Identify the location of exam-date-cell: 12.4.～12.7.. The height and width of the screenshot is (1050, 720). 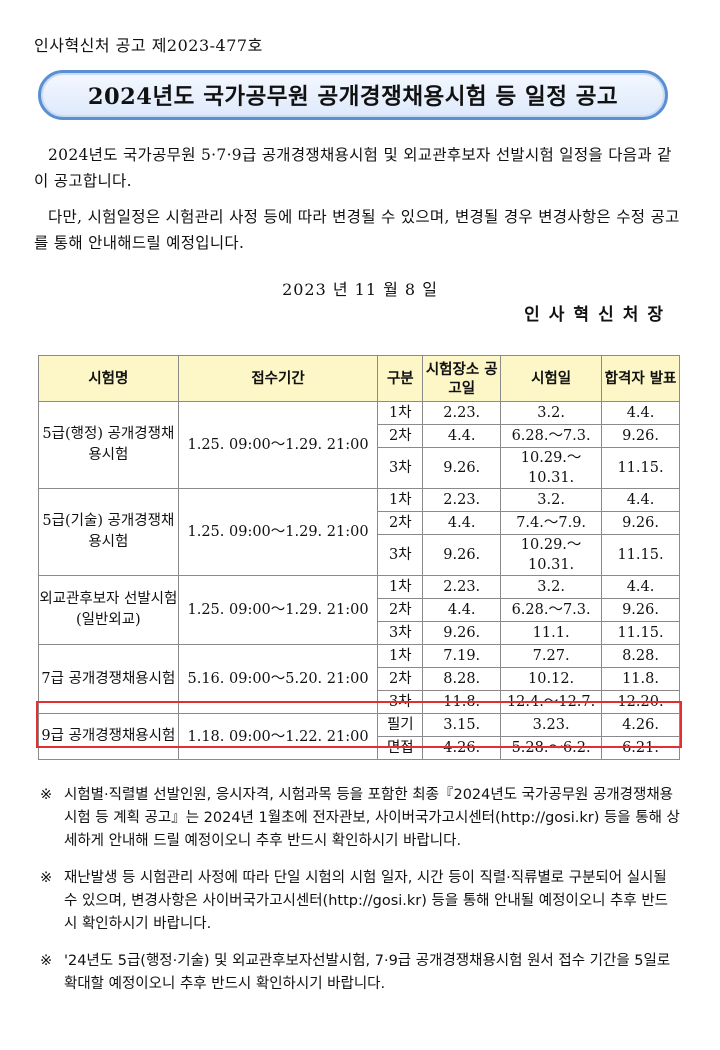
(551, 702).